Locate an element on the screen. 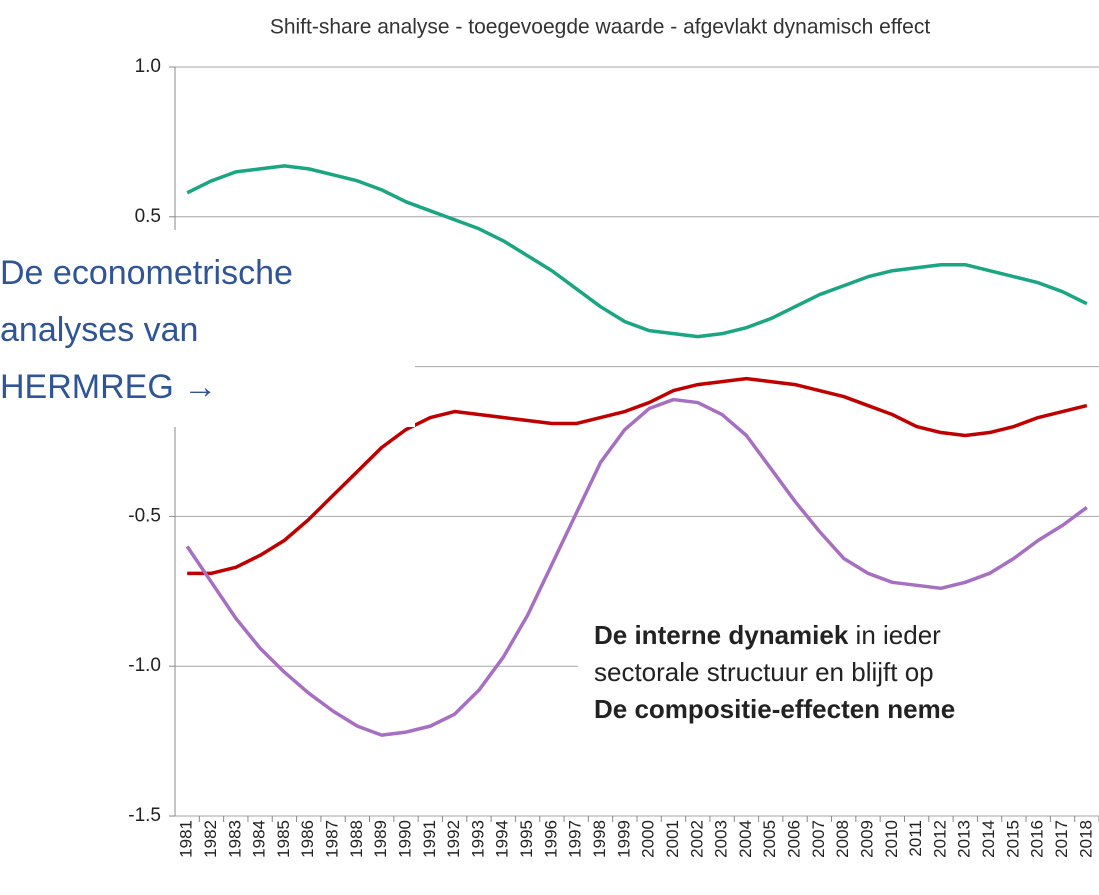  x-tick-label: 2005 is located at coordinates (769, 839).